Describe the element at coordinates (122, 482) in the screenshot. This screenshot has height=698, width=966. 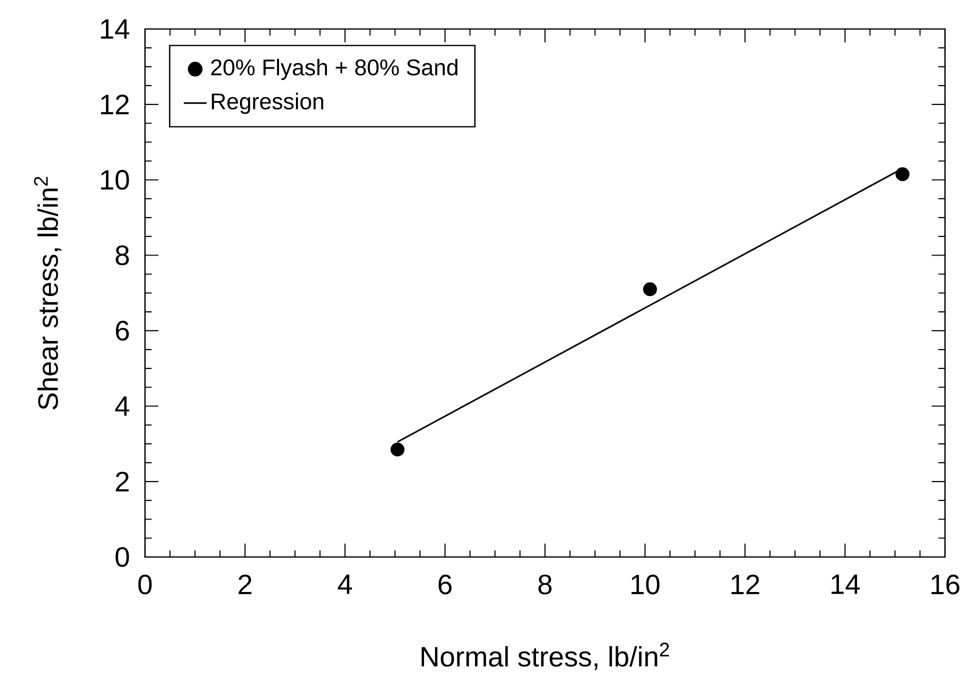
I see `y-tick-label: 2` at that location.